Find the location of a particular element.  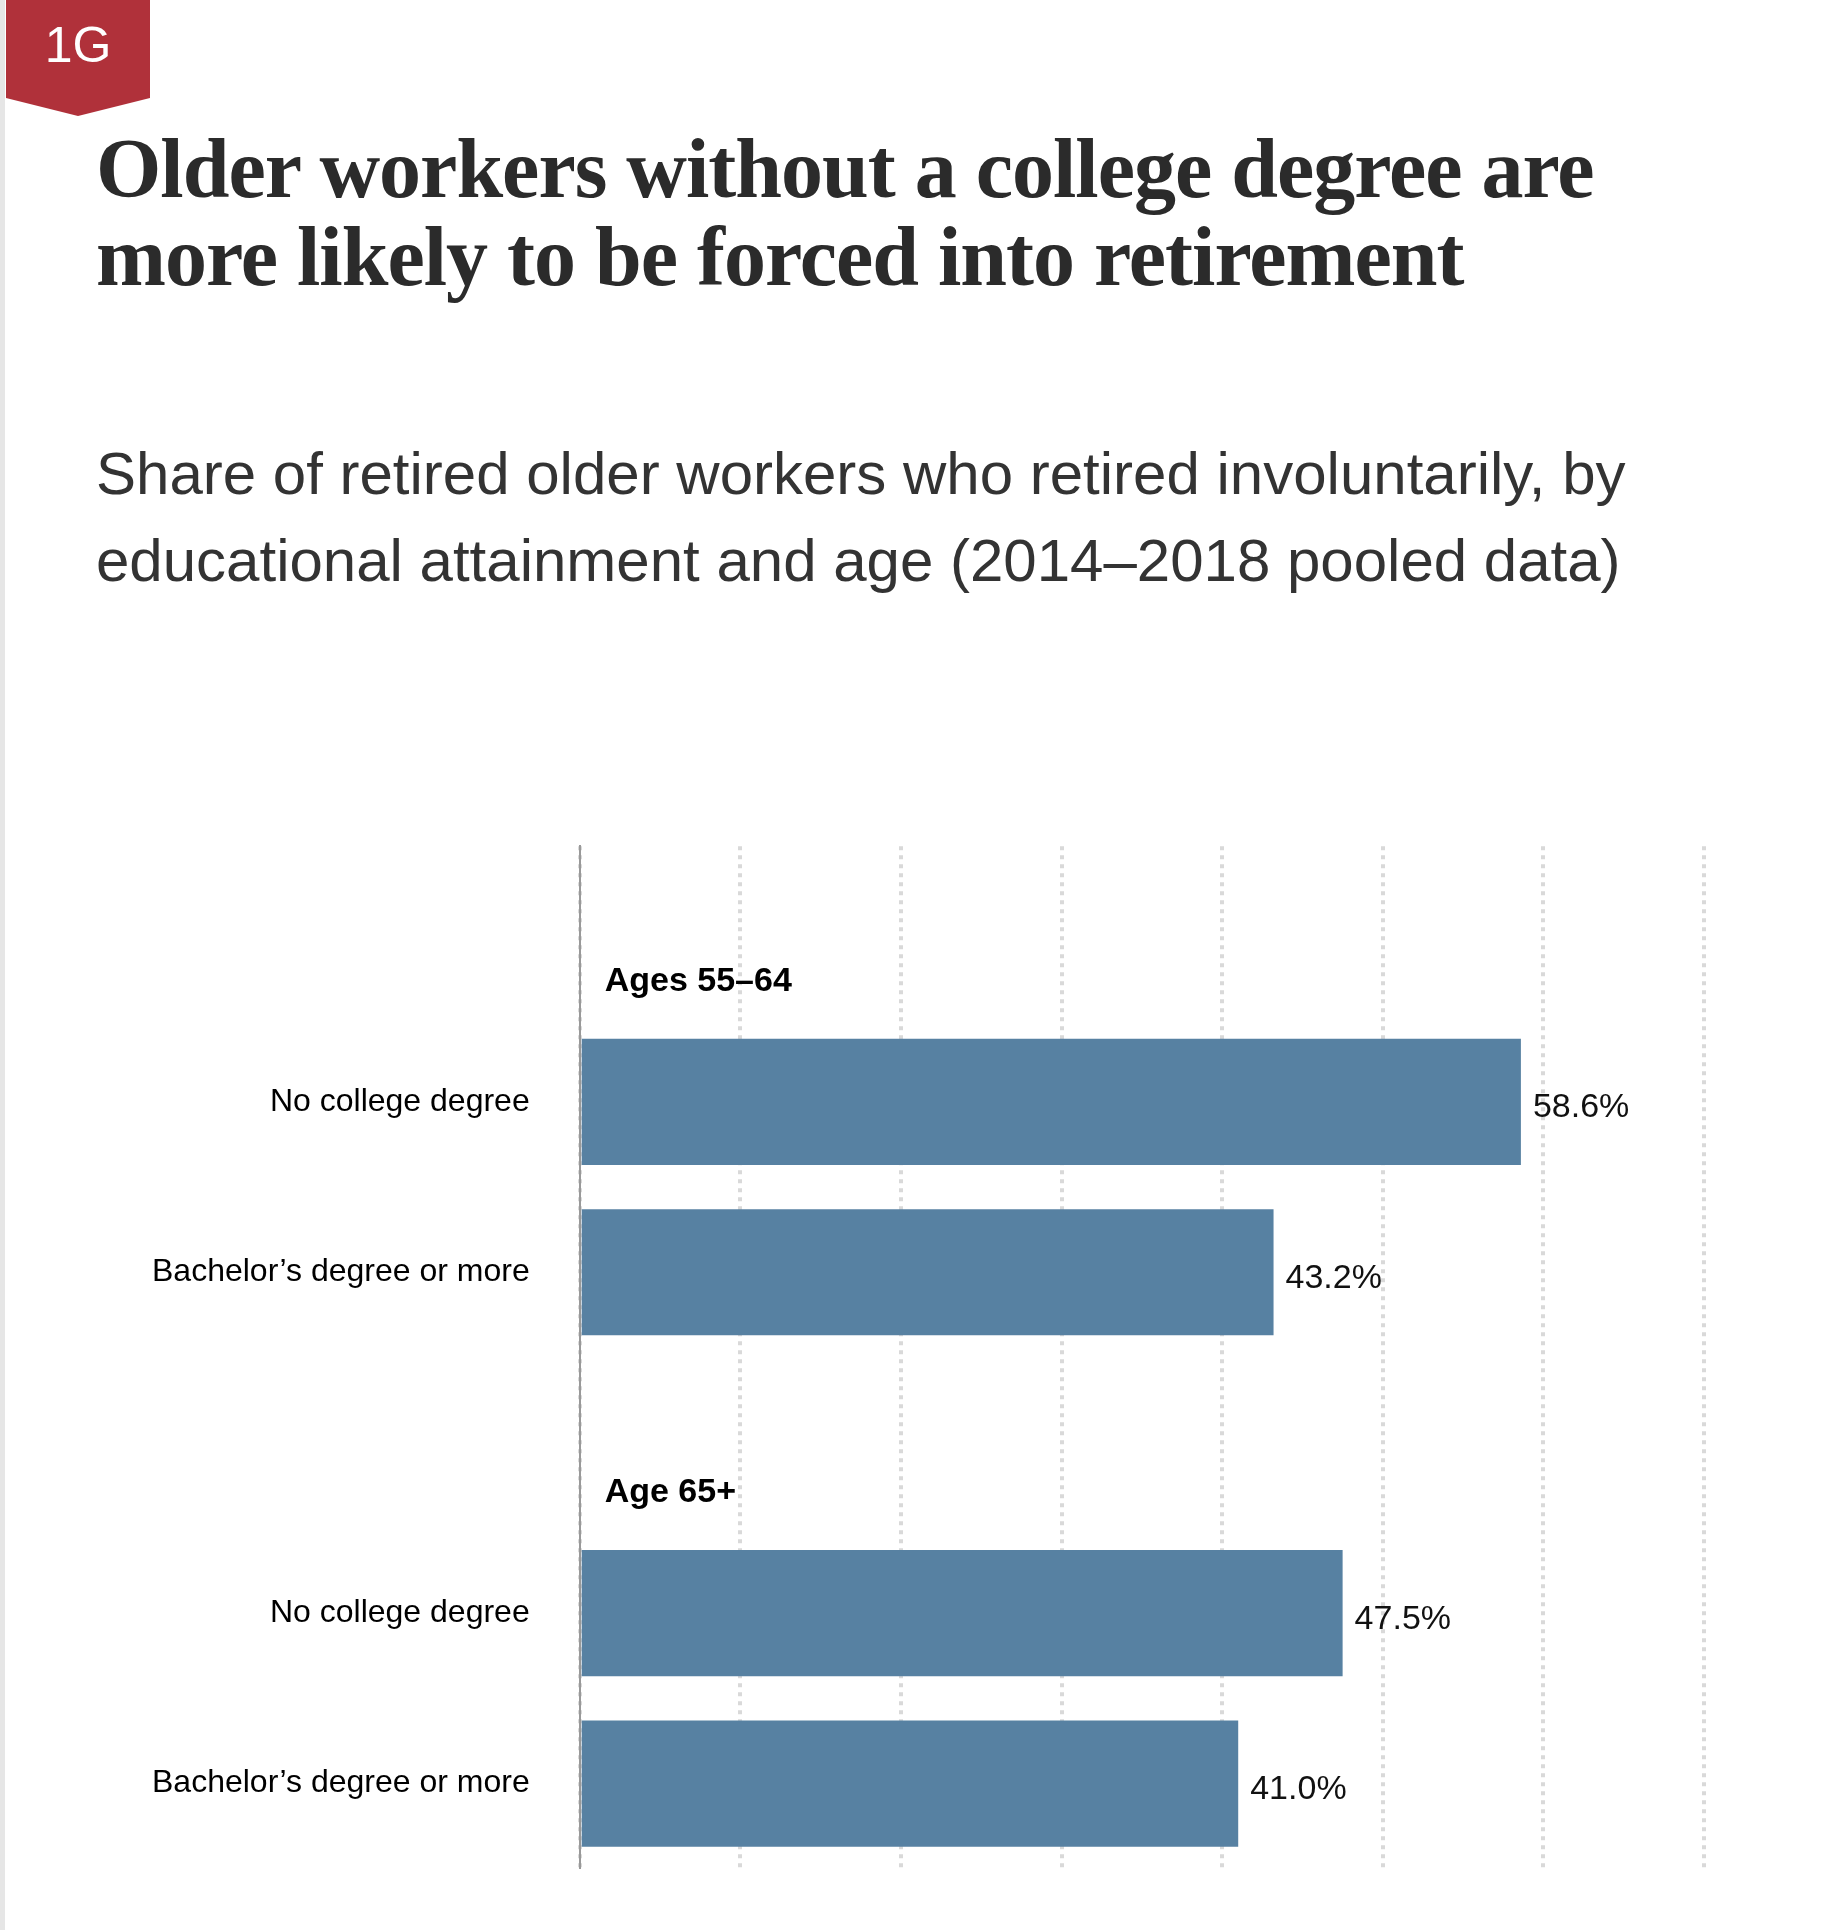

data-label: 43.2% is located at coordinates (1333, 1275).